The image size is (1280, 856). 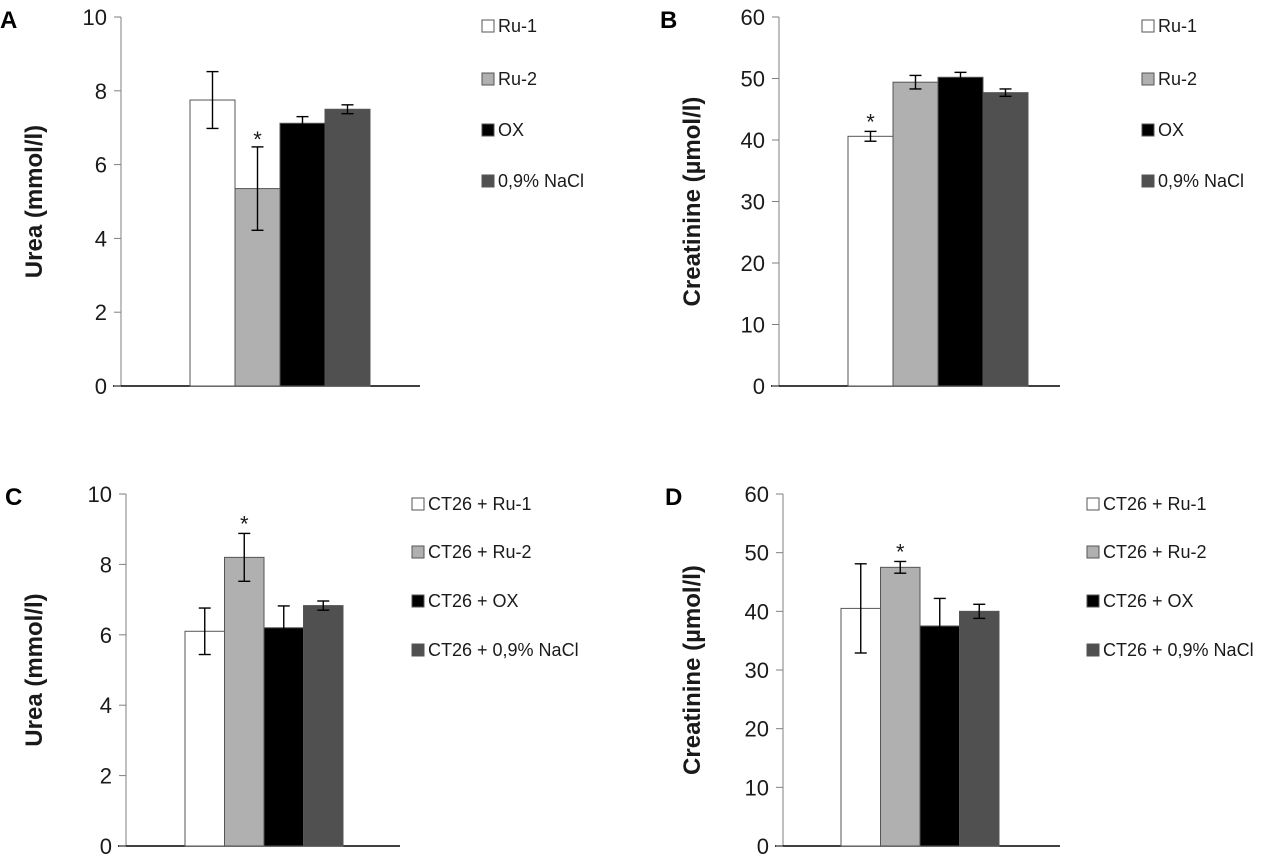 What do you see at coordinates (8, 20) in the screenshot?
I see `panel-label-a: A` at bounding box center [8, 20].